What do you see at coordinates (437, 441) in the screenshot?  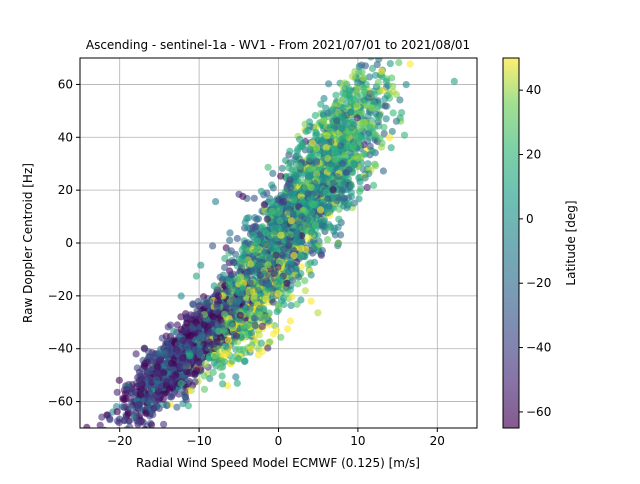 I see `x-tick-label: 20` at bounding box center [437, 441].